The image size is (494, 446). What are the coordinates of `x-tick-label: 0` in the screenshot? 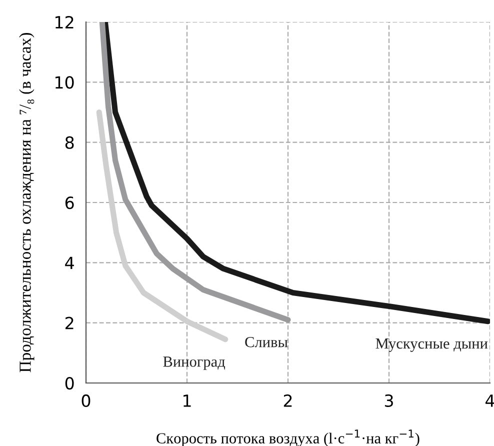 It's located at (86, 401).